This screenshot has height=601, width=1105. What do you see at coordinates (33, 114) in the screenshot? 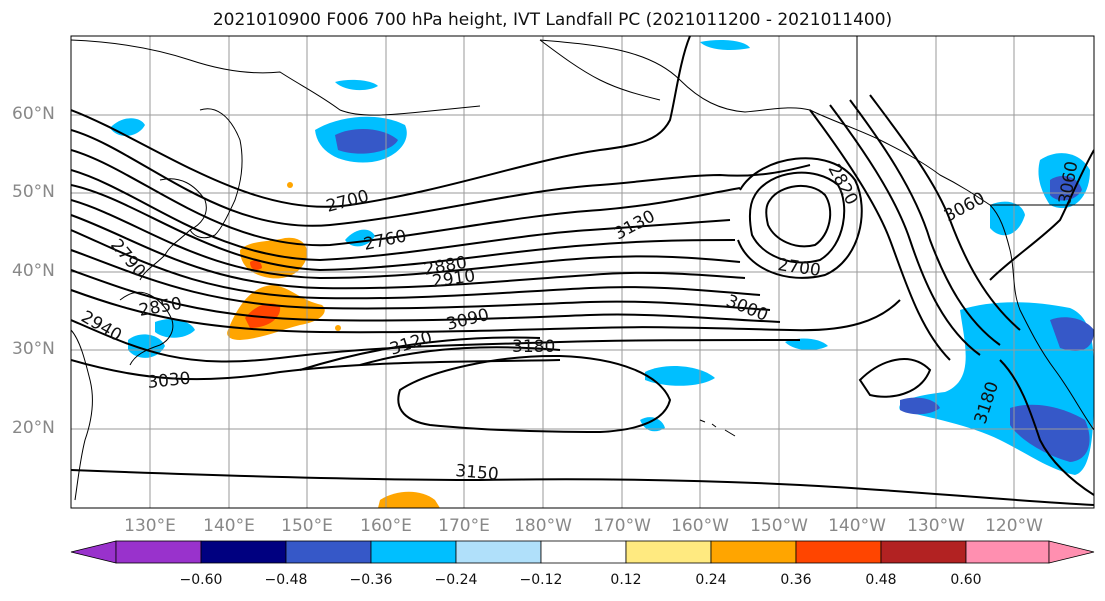
I see `lat-label: 60°N` at bounding box center [33, 114].